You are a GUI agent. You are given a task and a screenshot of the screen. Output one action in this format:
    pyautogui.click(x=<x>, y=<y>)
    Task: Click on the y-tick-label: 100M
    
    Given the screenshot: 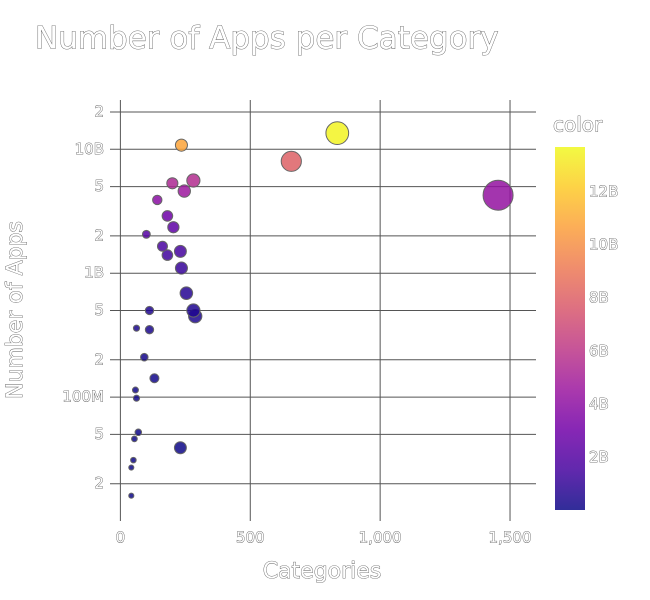 What is the action you would take?
    pyautogui.click(x=83, y=397)
    